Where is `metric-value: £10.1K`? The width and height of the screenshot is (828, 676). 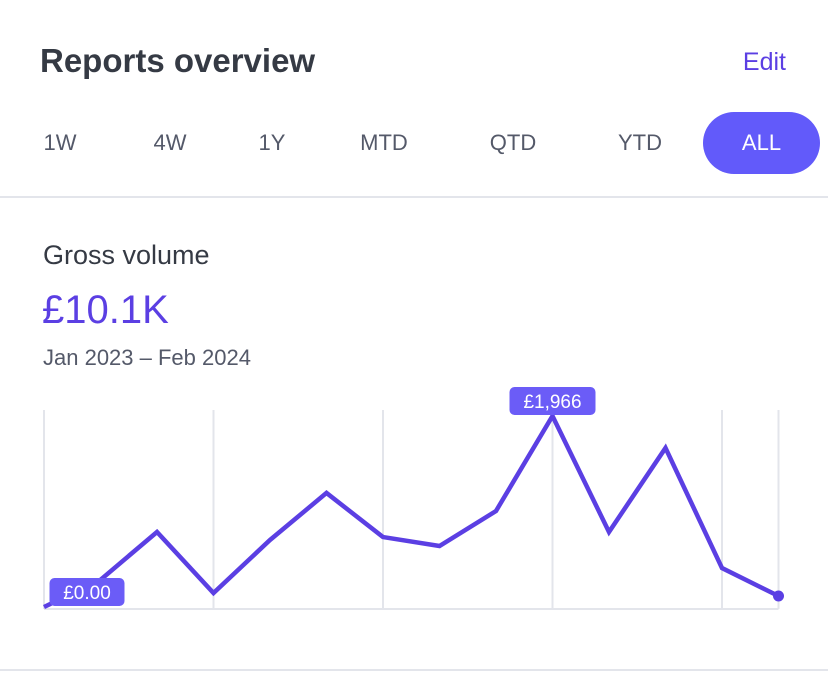
metric-value: £10.1K is located at coordinates (105, 310).